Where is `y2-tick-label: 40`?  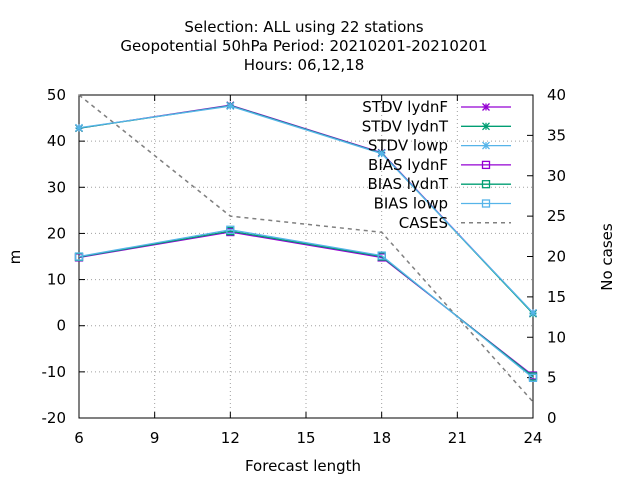
y2-tick-label: 40 is located at coordinates (556, 95).